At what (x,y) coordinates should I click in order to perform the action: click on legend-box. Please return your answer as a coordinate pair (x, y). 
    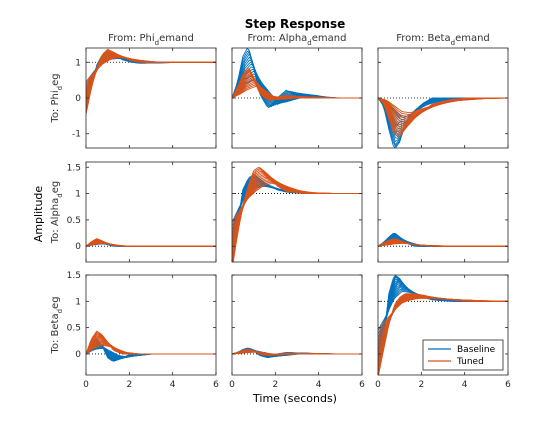
    Looking at the image, I should click on (463, 355).